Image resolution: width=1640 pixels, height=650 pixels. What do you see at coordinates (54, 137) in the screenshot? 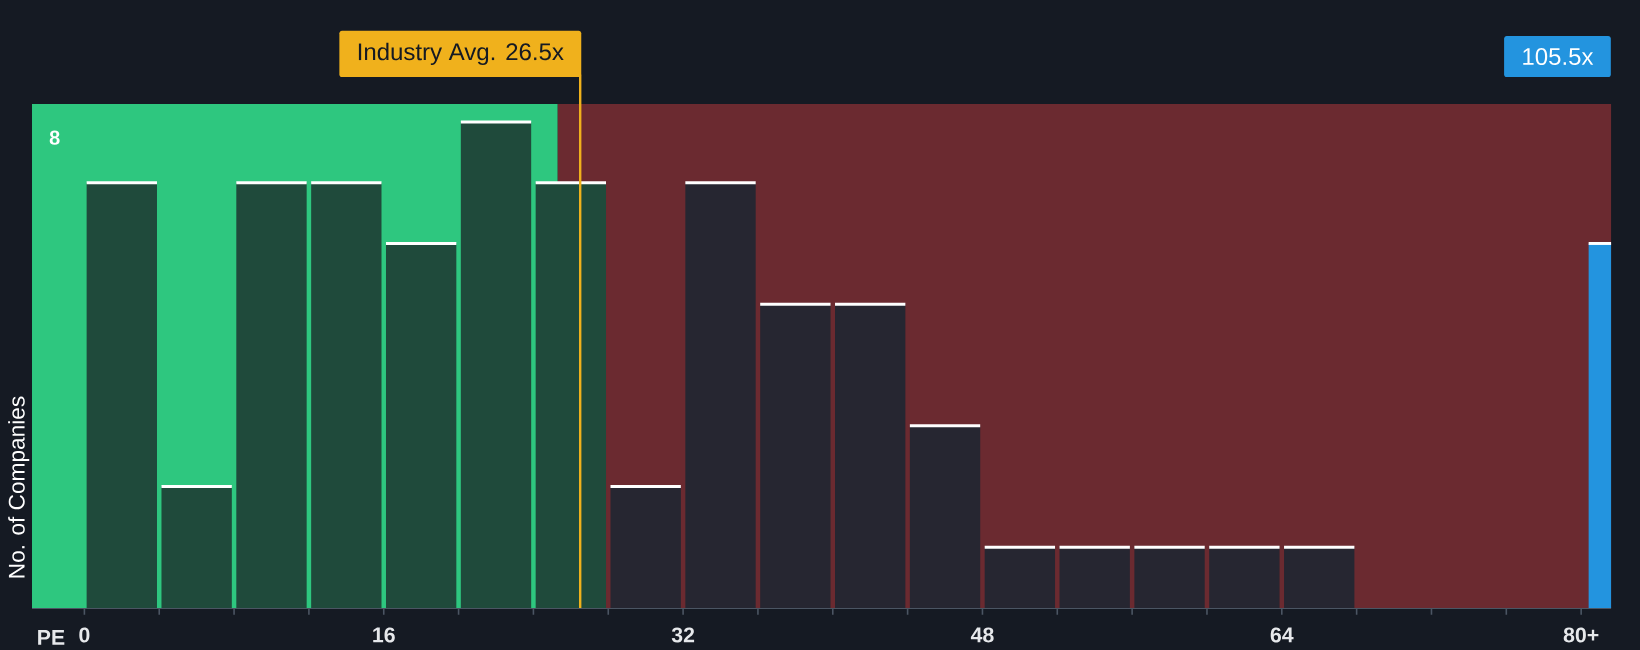
I see `annotation: 8` at bounding box center [54, 137].